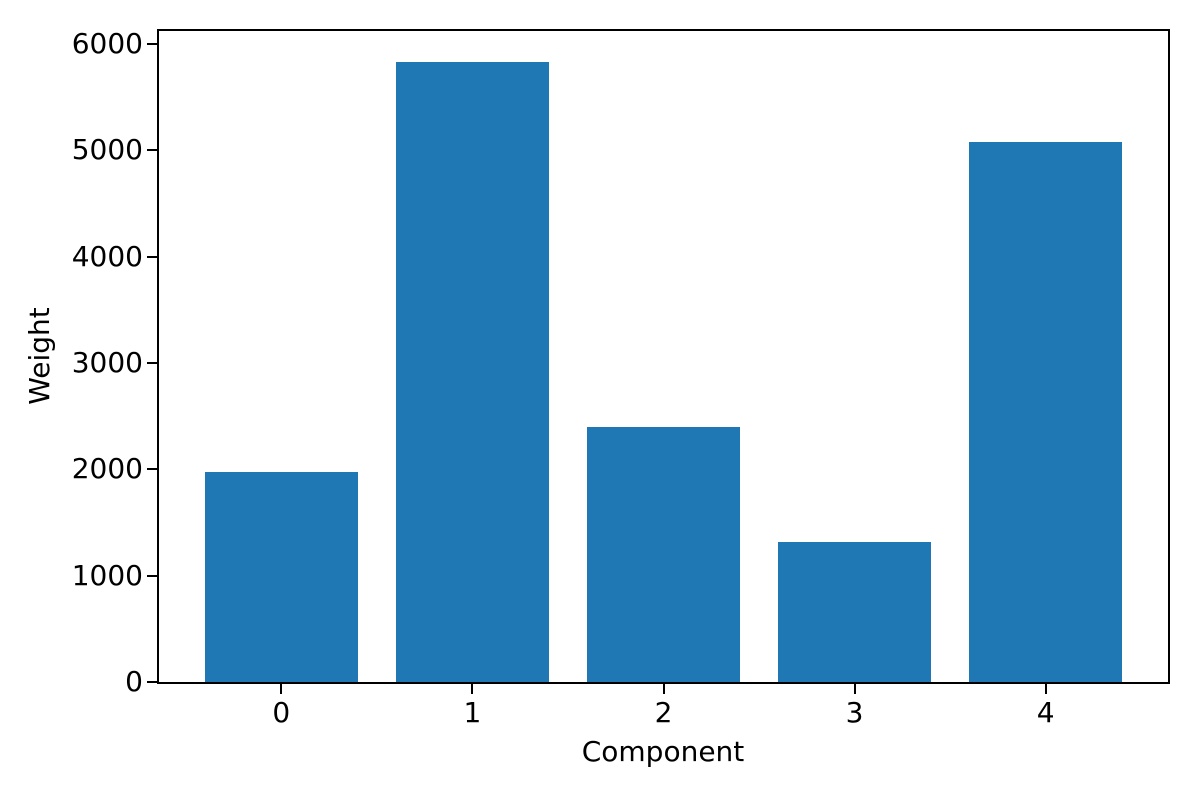  I want to click on y-tick-label: 0, so click(134, 681).